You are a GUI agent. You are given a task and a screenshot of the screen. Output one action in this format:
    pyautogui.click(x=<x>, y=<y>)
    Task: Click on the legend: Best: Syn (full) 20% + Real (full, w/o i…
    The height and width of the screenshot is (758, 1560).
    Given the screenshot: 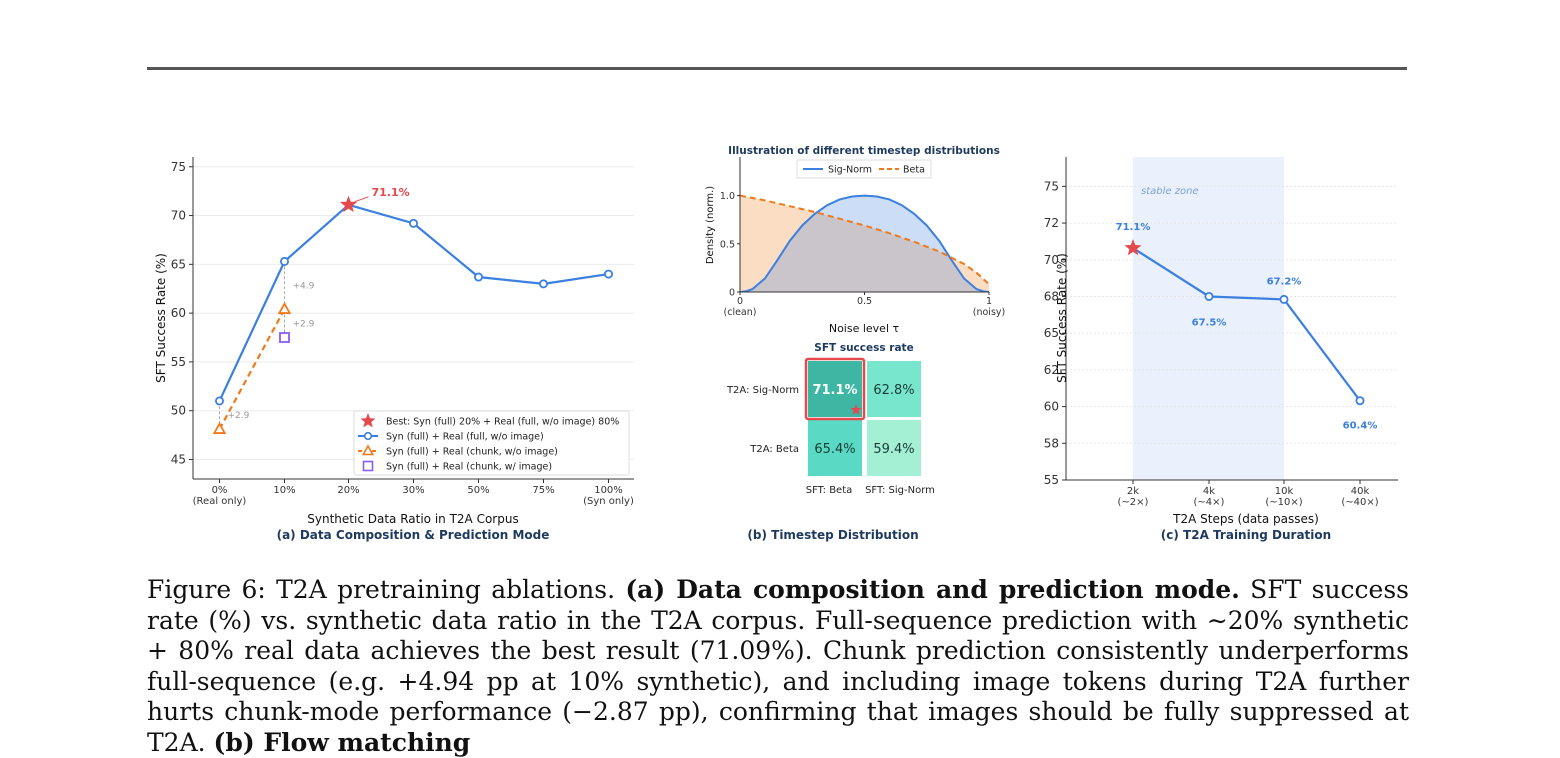 What is the action you would take?
    pyautogui.click(x=491, y=443)
    